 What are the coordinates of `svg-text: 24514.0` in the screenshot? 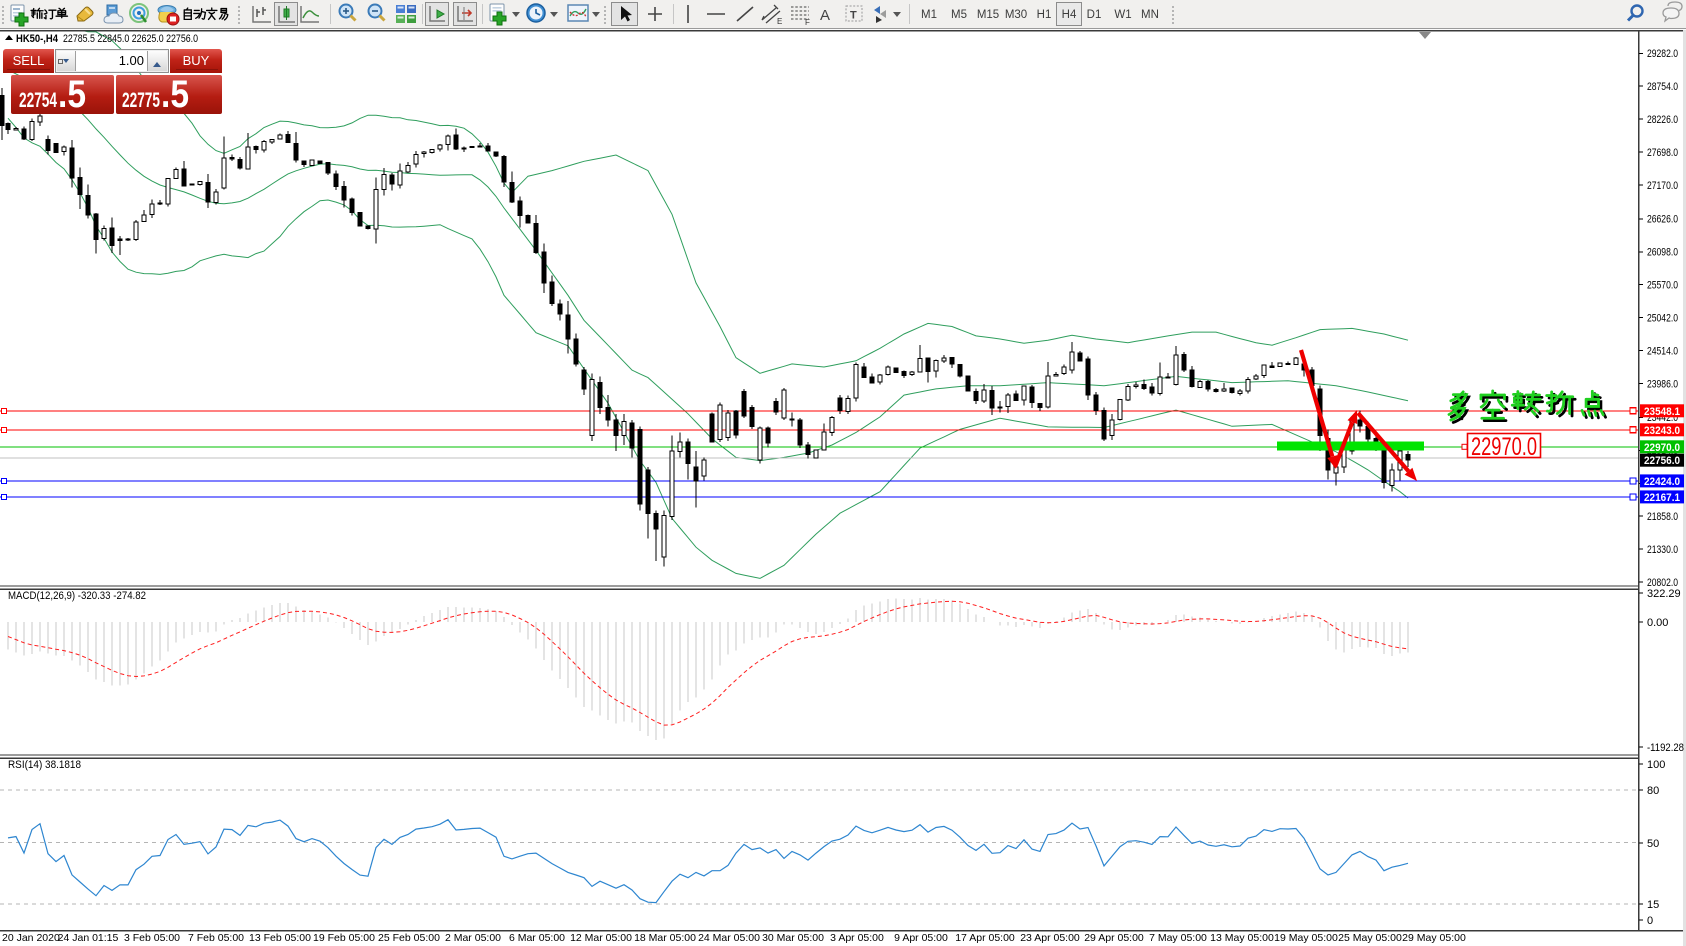 It's located at (1662, 351).